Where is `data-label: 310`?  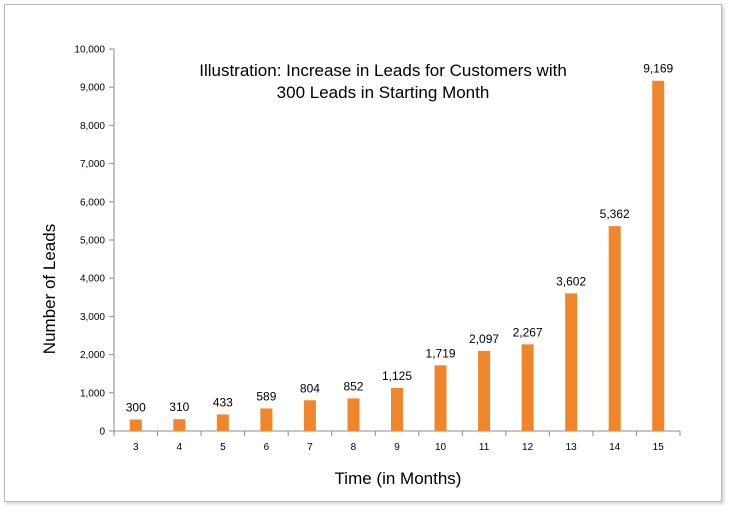
data-label: 310 is located at coordinates (179, 407).